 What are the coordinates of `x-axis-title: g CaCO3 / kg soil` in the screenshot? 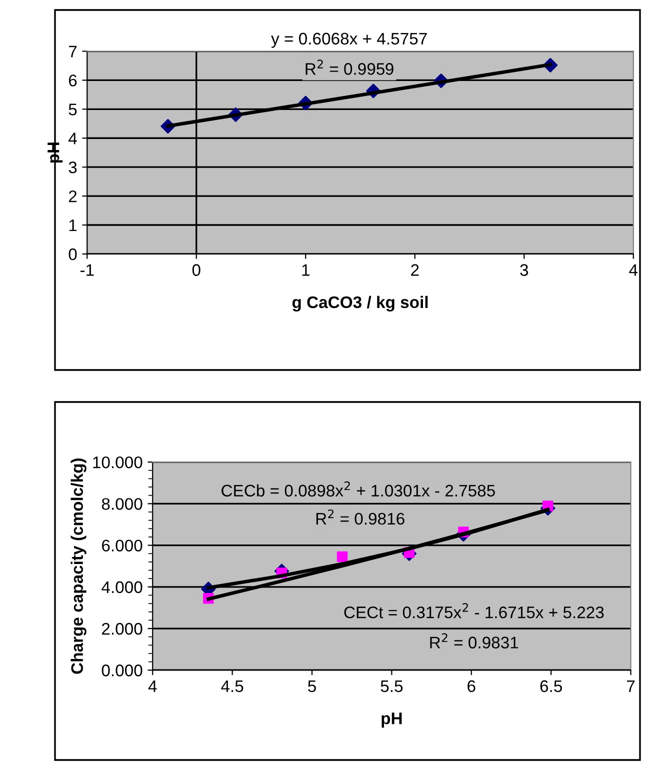 It's located at (360, 304).